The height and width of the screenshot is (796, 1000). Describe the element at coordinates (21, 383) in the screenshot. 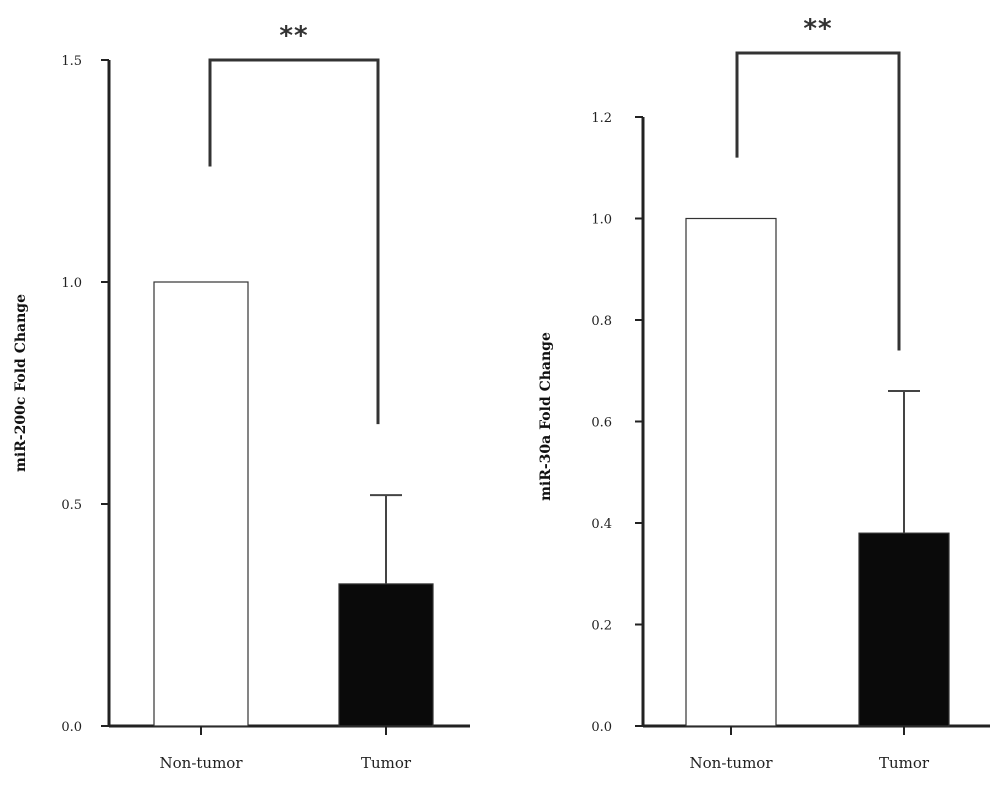

I see `y-axis-label: miR-200c Fold Change` at that location.